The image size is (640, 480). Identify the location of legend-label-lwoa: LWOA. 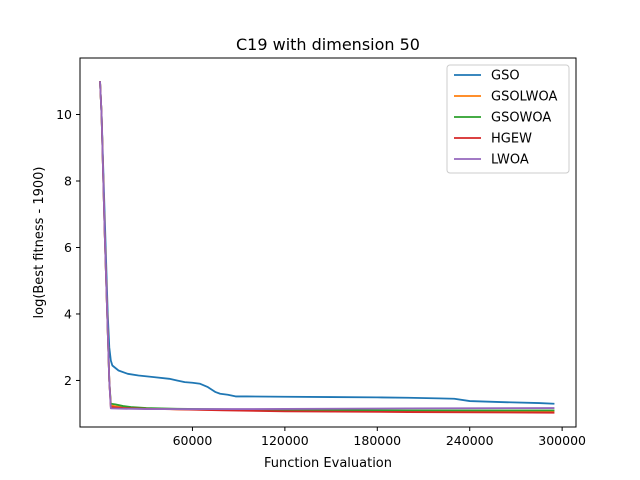
(510, 160).